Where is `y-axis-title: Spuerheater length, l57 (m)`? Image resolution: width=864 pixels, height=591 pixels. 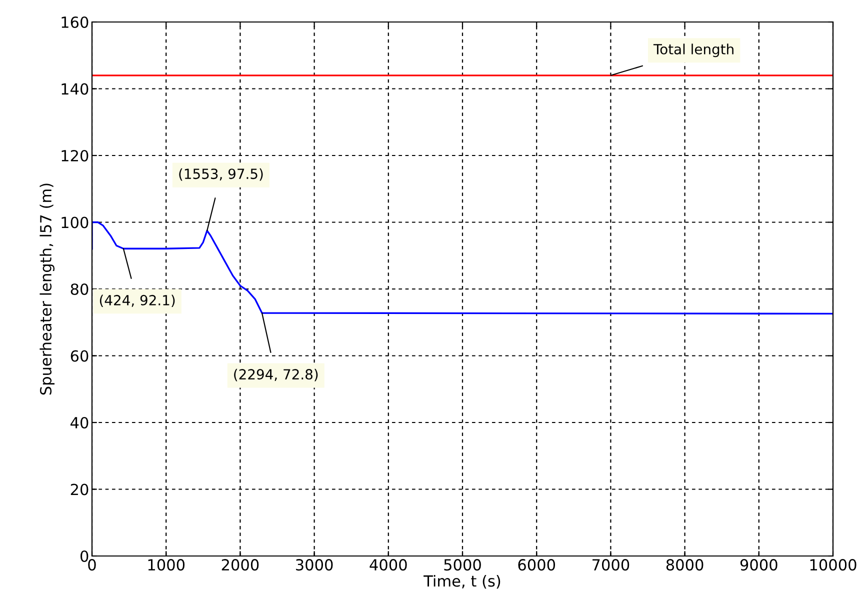 y-axis-title: Spuerheater length, l57 (m) is located at coordinates (47, 289).